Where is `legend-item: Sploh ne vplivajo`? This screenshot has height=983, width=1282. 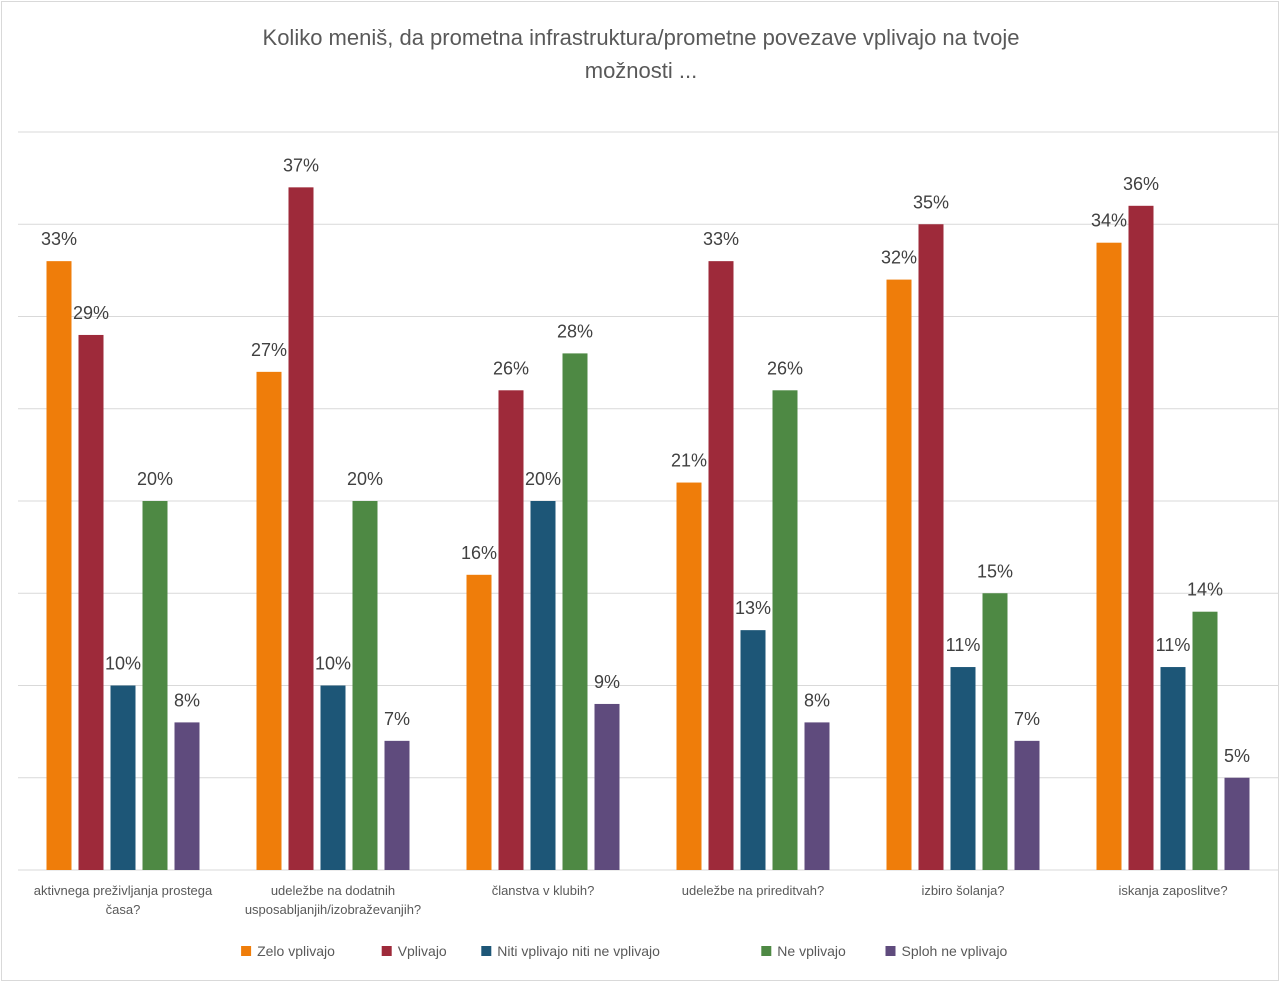 legend-item: Sploh ne vplivajo is located at coordinates (946, 951).